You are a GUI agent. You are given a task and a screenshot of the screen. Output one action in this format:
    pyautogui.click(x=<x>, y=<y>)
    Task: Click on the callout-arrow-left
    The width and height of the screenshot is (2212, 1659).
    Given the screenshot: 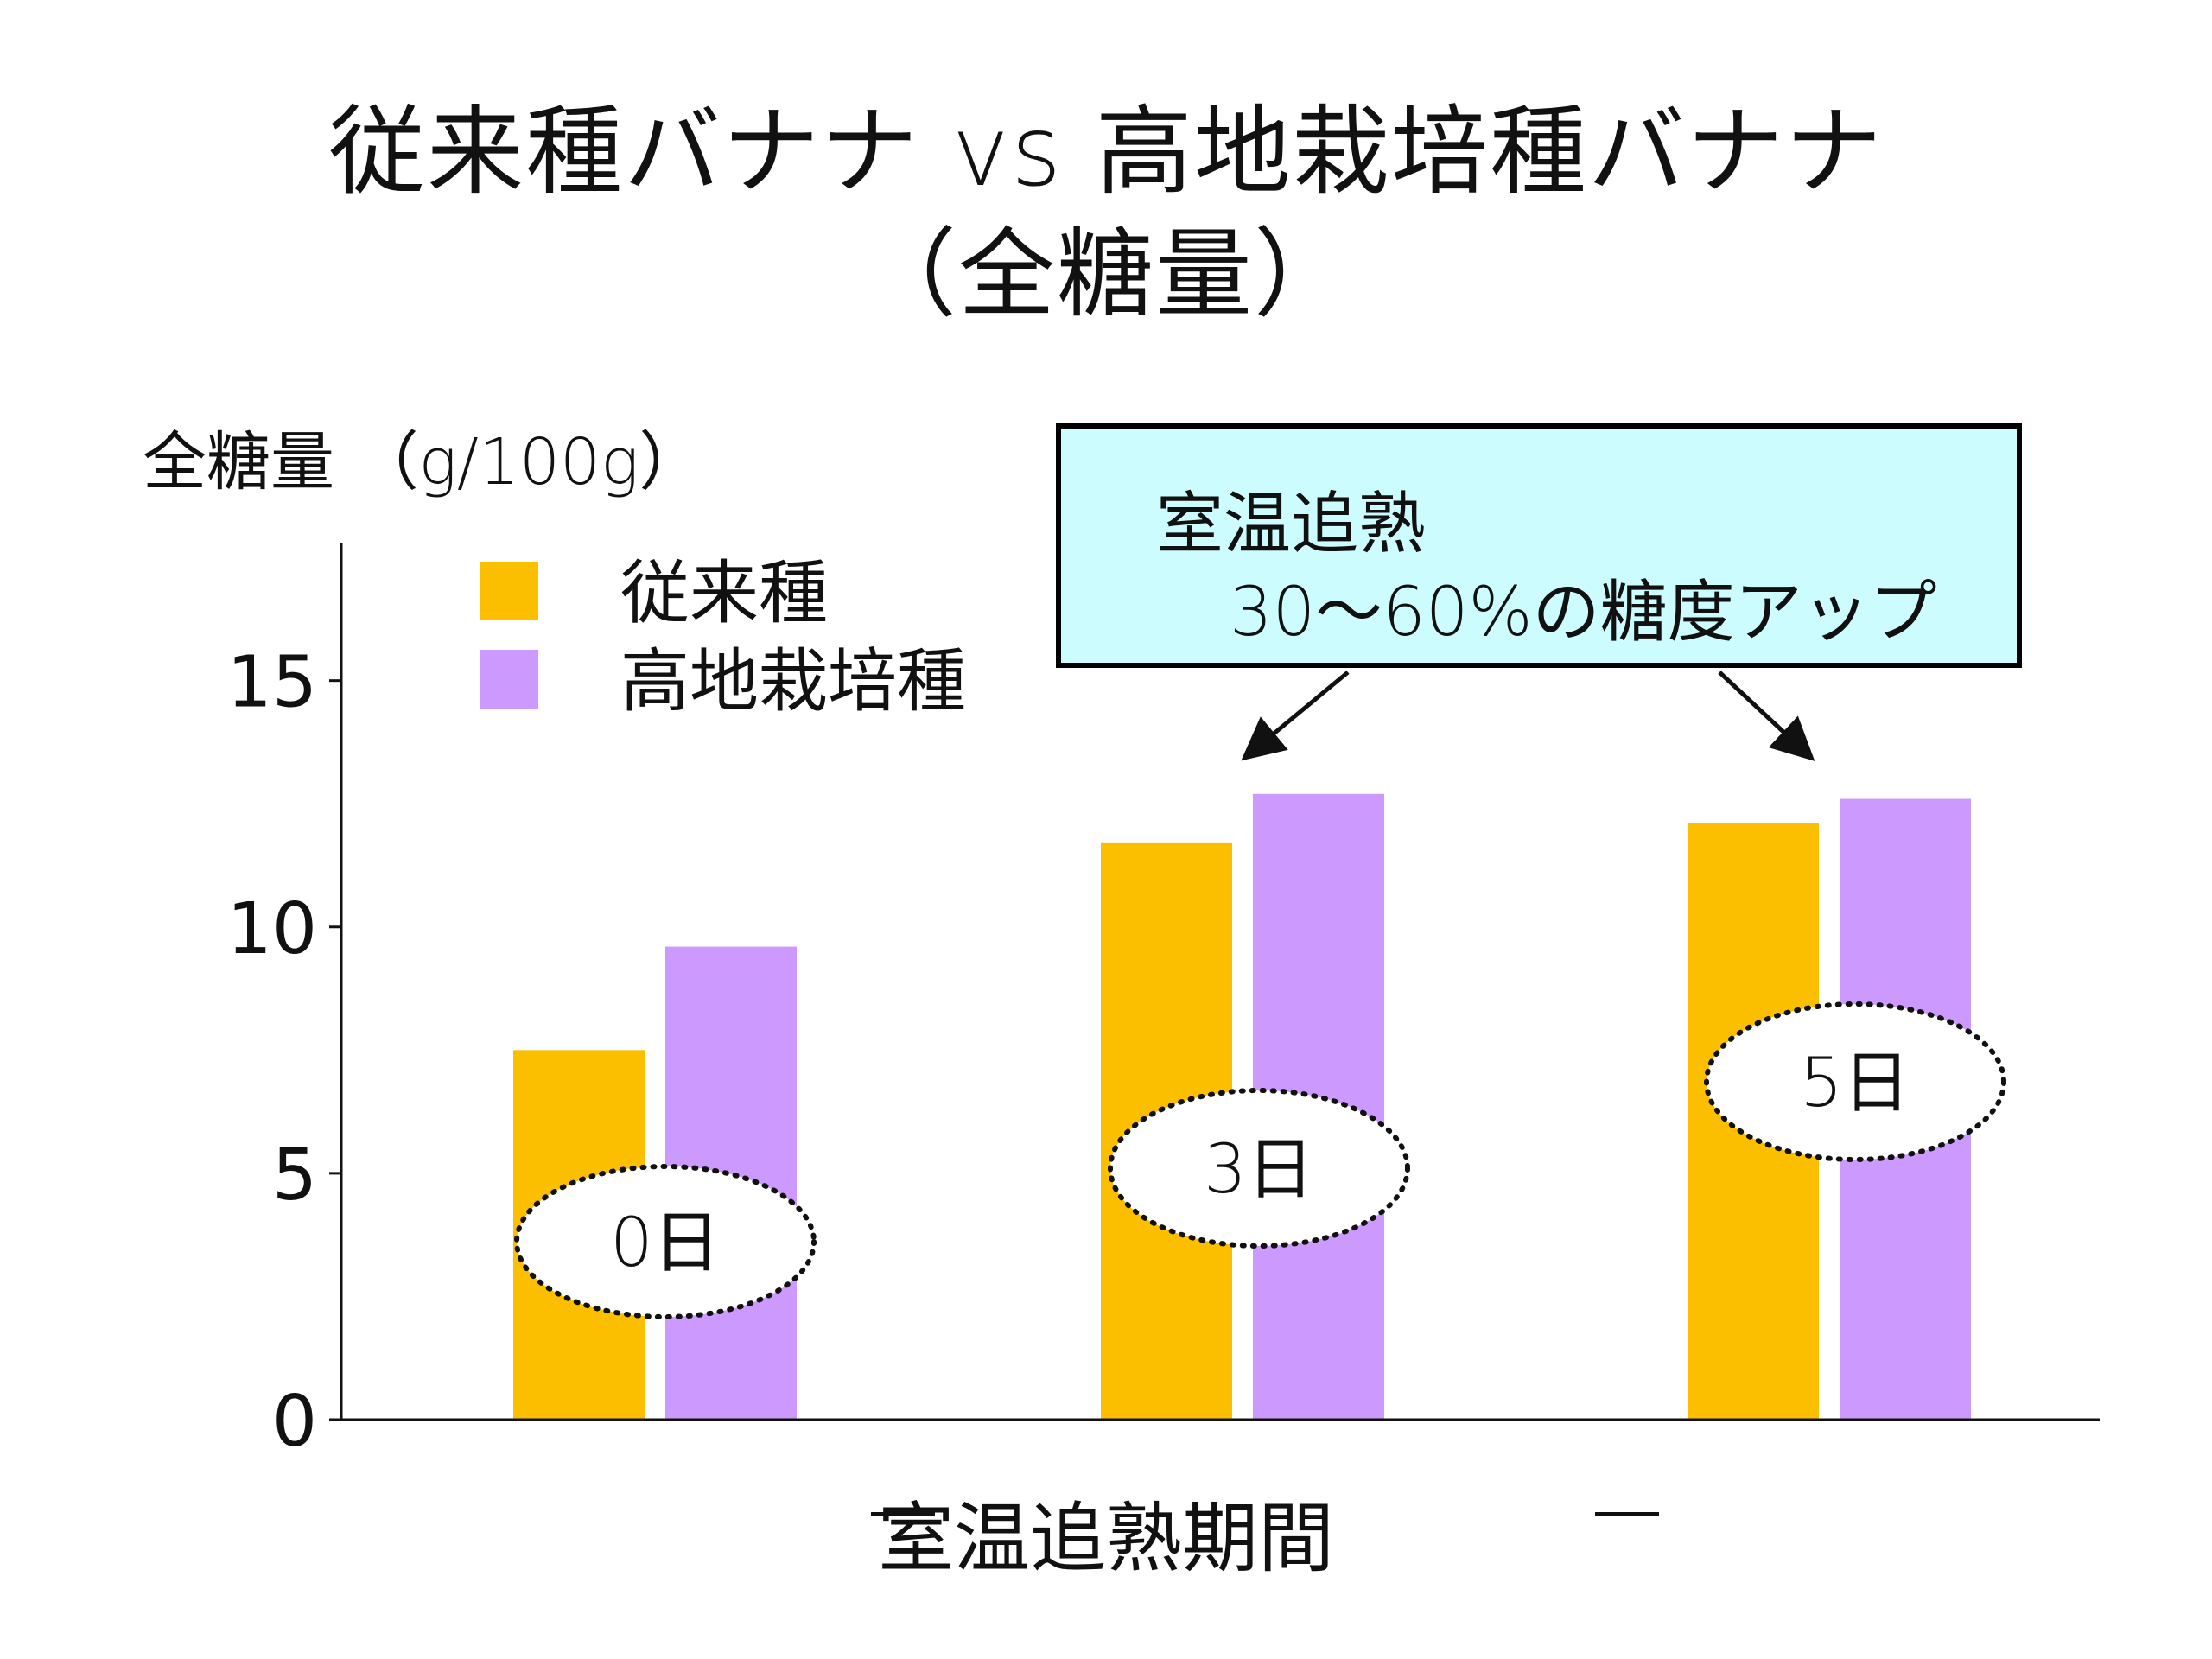 What is the action you would take?
    pyautogui.click(x=1295, y=716)
    